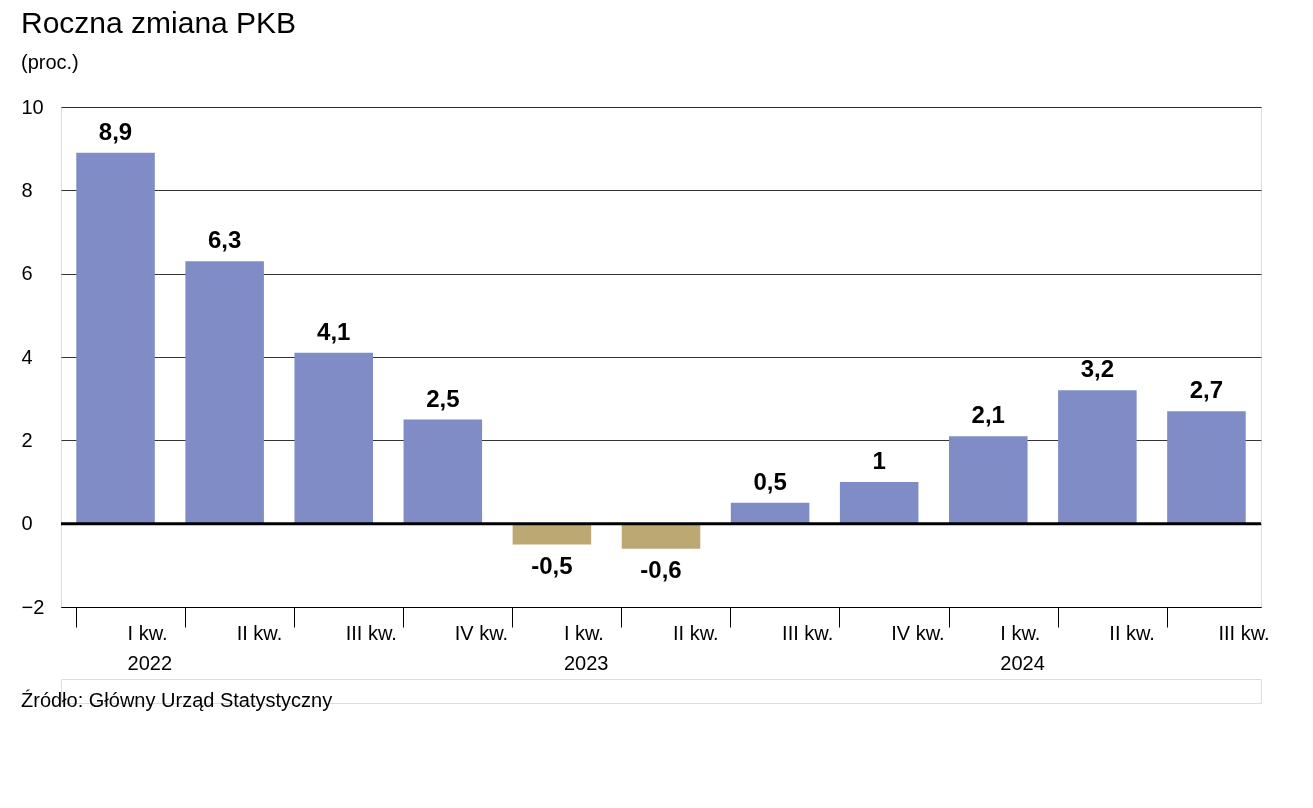  What do you see at coordinates (1022, 647) in the screenshot?
I see `x-tick-label: I kw. 2024` at bounding box center [1022, 647].